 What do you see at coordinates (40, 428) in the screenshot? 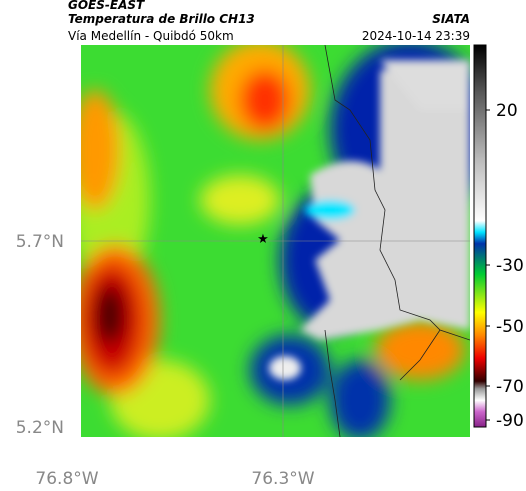
I see `lat-label: 5.2°N` at bounding box center [40, 428].